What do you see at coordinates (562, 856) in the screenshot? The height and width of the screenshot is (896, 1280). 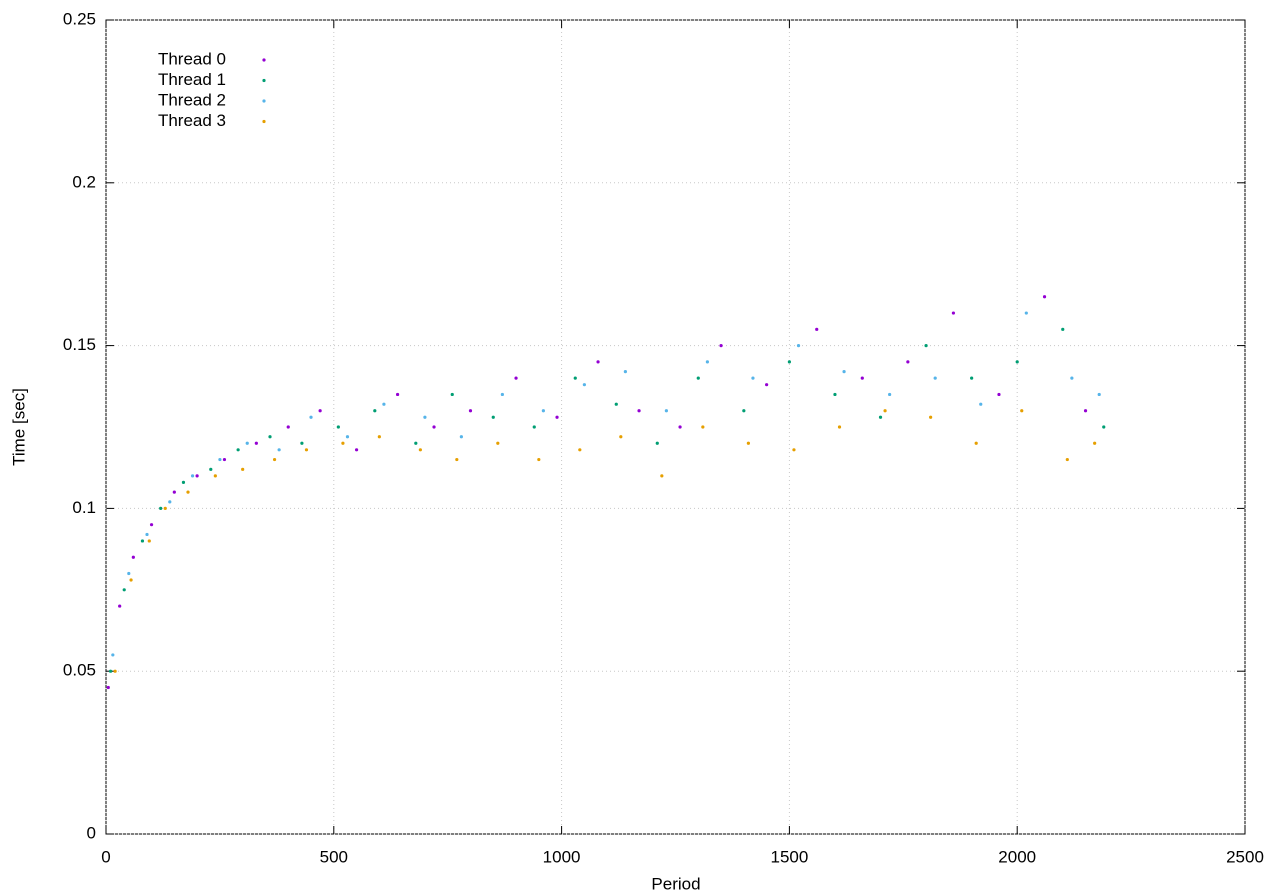 I see `x-tick-label: 1000` at bounding box center [562, 856].